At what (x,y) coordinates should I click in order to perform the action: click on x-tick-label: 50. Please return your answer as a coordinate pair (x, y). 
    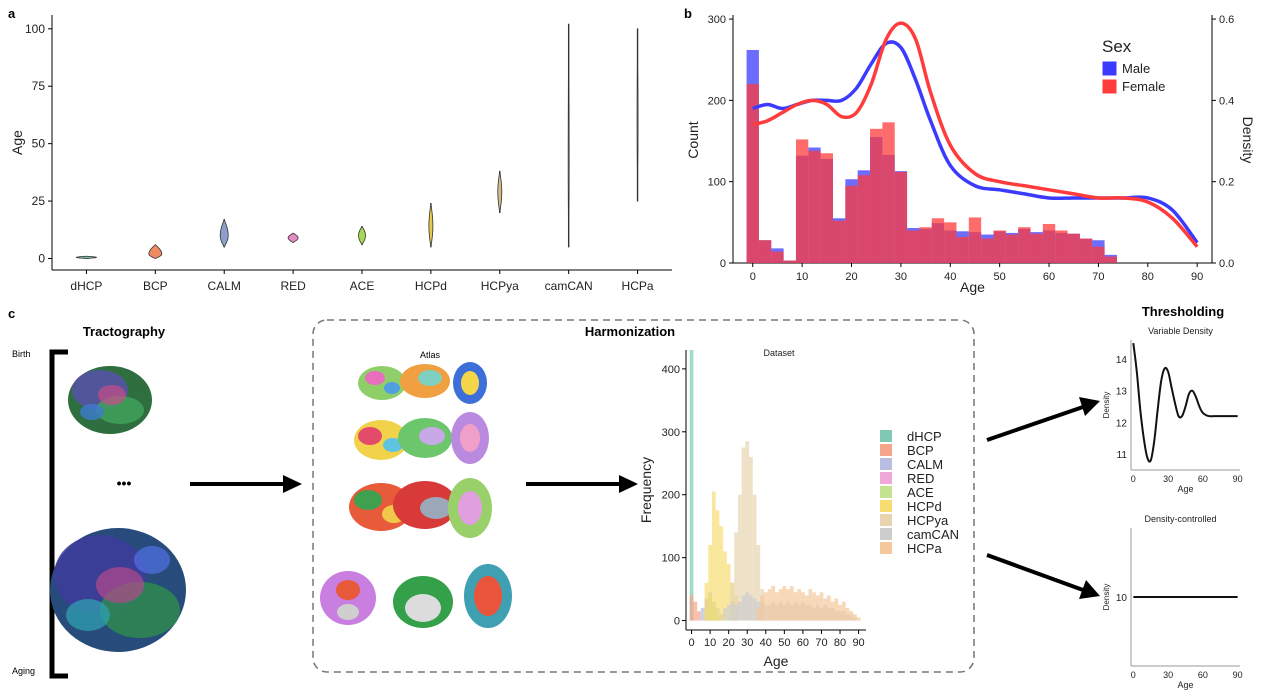
    Looking at the image, I should click on (784, 643).